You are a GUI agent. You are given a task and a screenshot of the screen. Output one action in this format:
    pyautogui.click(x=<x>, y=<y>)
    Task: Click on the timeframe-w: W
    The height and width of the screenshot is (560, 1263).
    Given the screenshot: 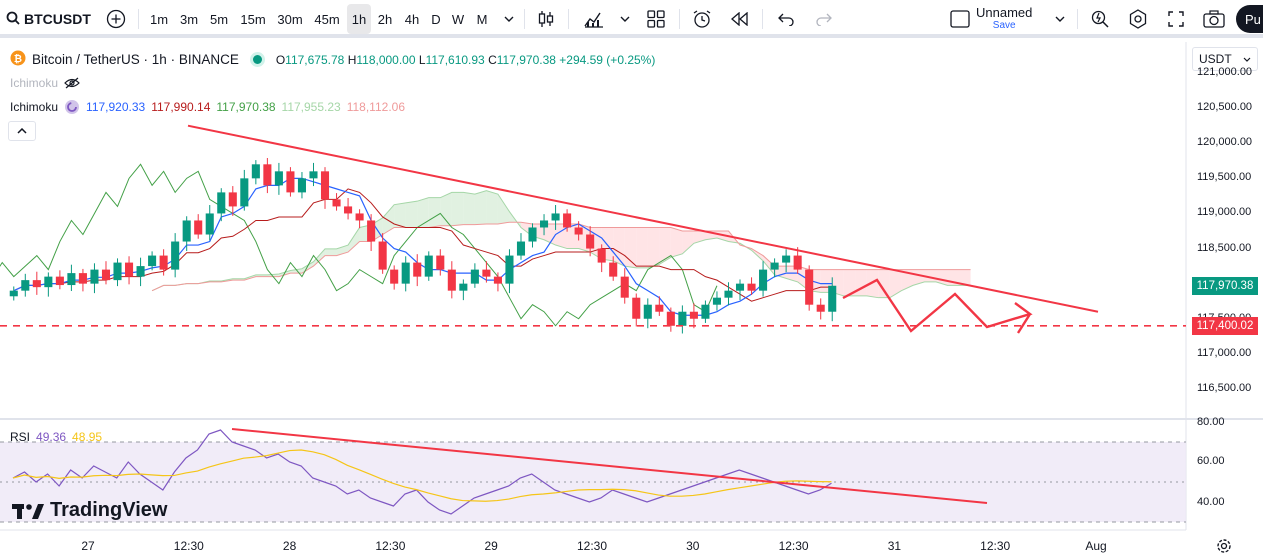 What is the action you would take?
    pyautogui.click(x=458, y=19)
    